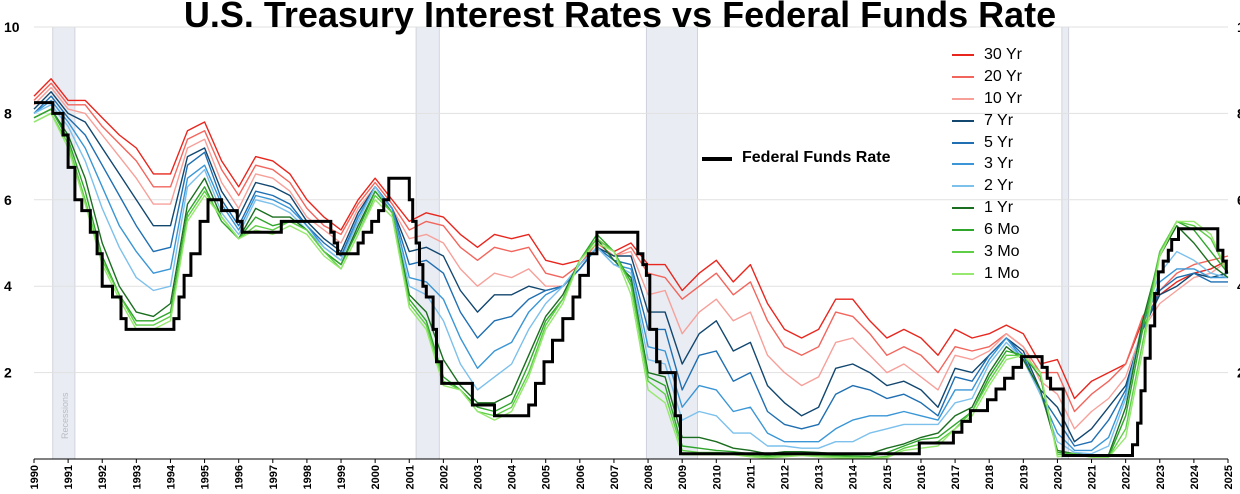 This screenshot has width=1240, height=494. Describe the element at coordinates (444, 477) in the screenshot. I see `x-tick-label: 2002` at that location.